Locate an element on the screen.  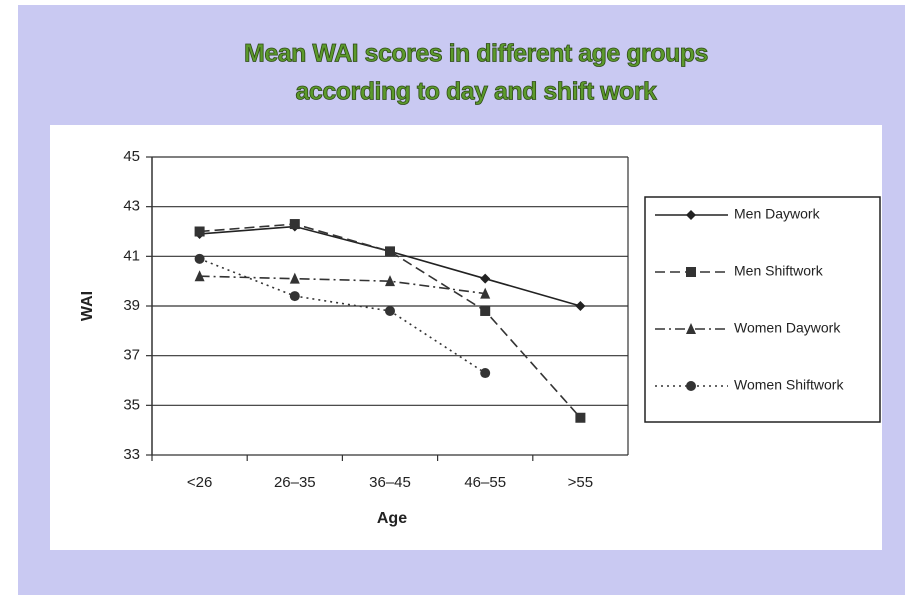
y-tick-label: 43 is located at coordinates (131, 206).